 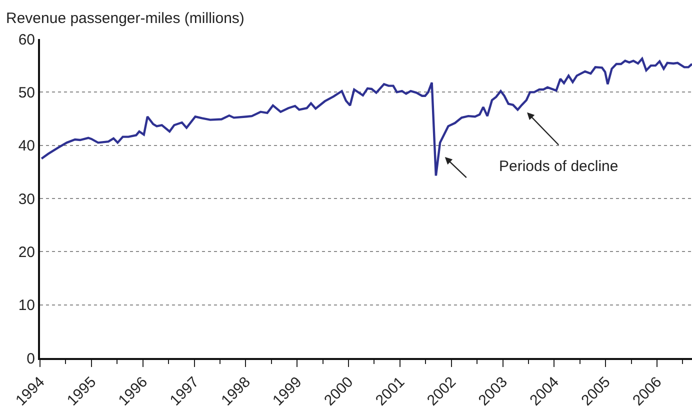 What do you see at coordinates (26, 252) in the screenshot?
I see `y-tick-label: 20` at bounding box center [26, 252].